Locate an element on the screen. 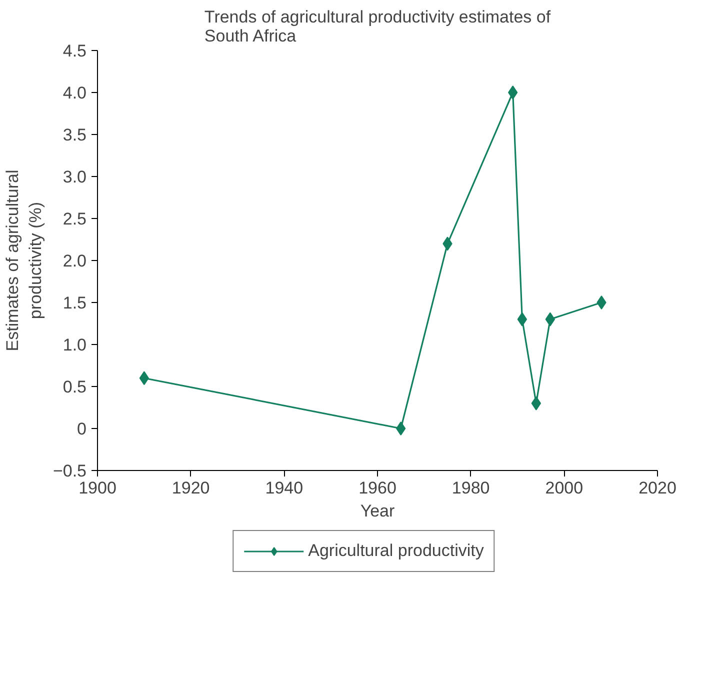 This screenshot has height=682, width=724. x-tick-label: 1980 is located at coordinates (471, 488).